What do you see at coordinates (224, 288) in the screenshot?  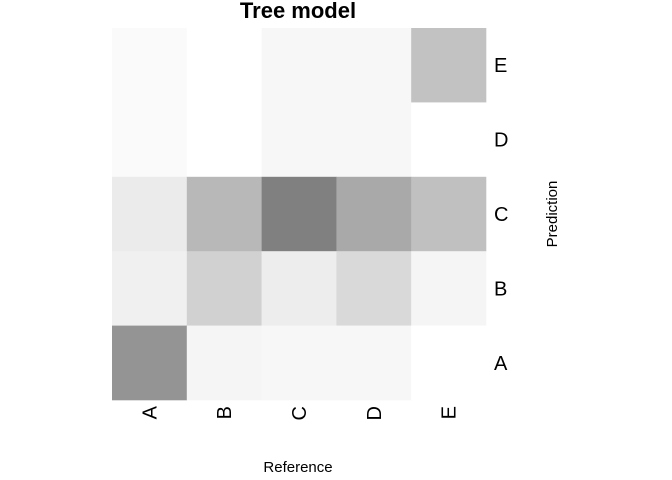 I see `heatmap-cell-b-b` at bounding box center [224, 288].